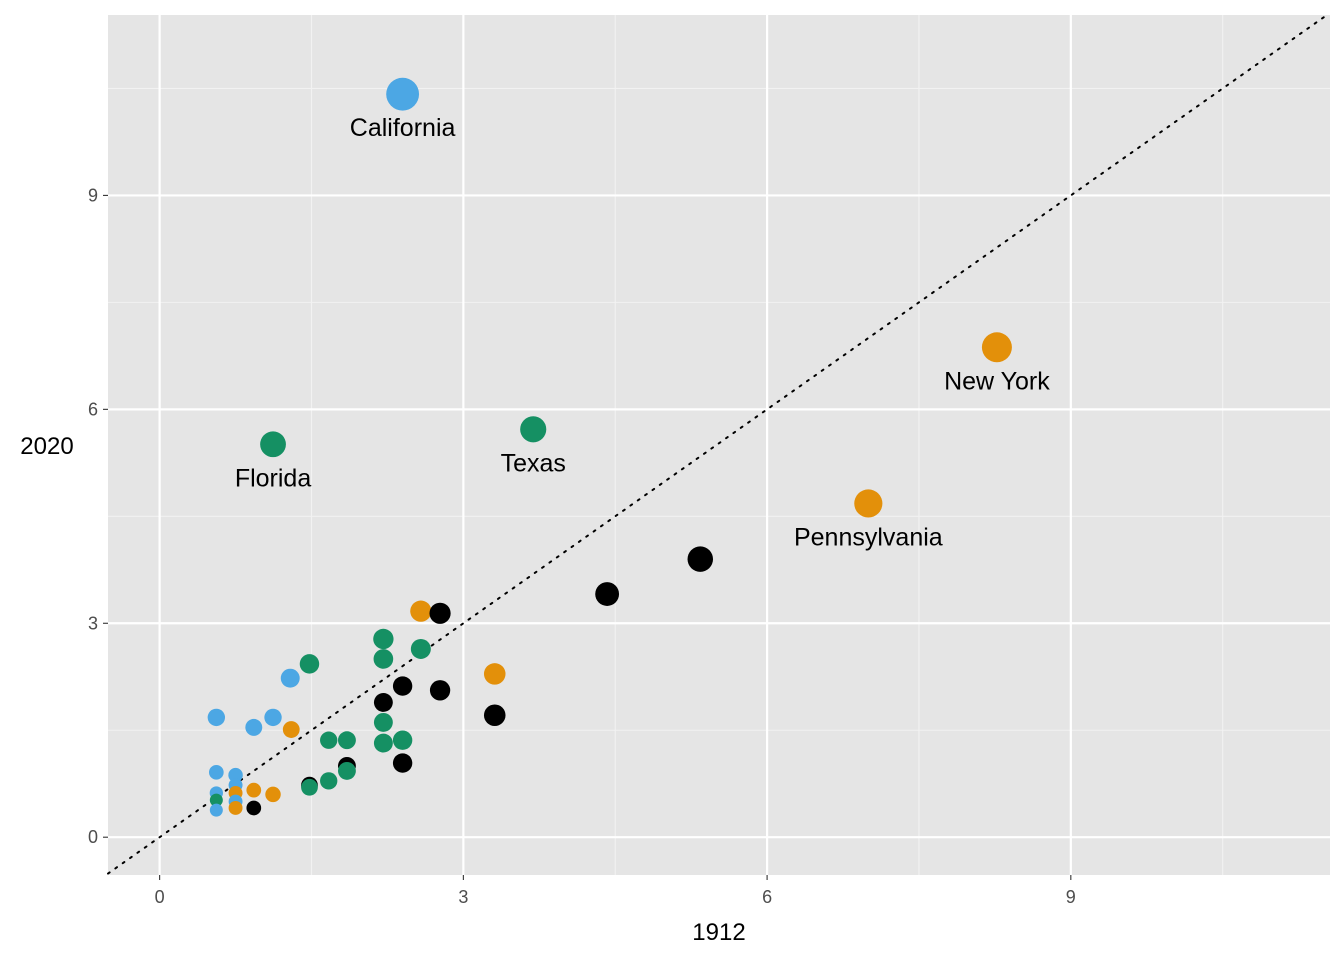 The image size is (1344, 965). I want to click on x-tick-label: 0, so click(160, 897).